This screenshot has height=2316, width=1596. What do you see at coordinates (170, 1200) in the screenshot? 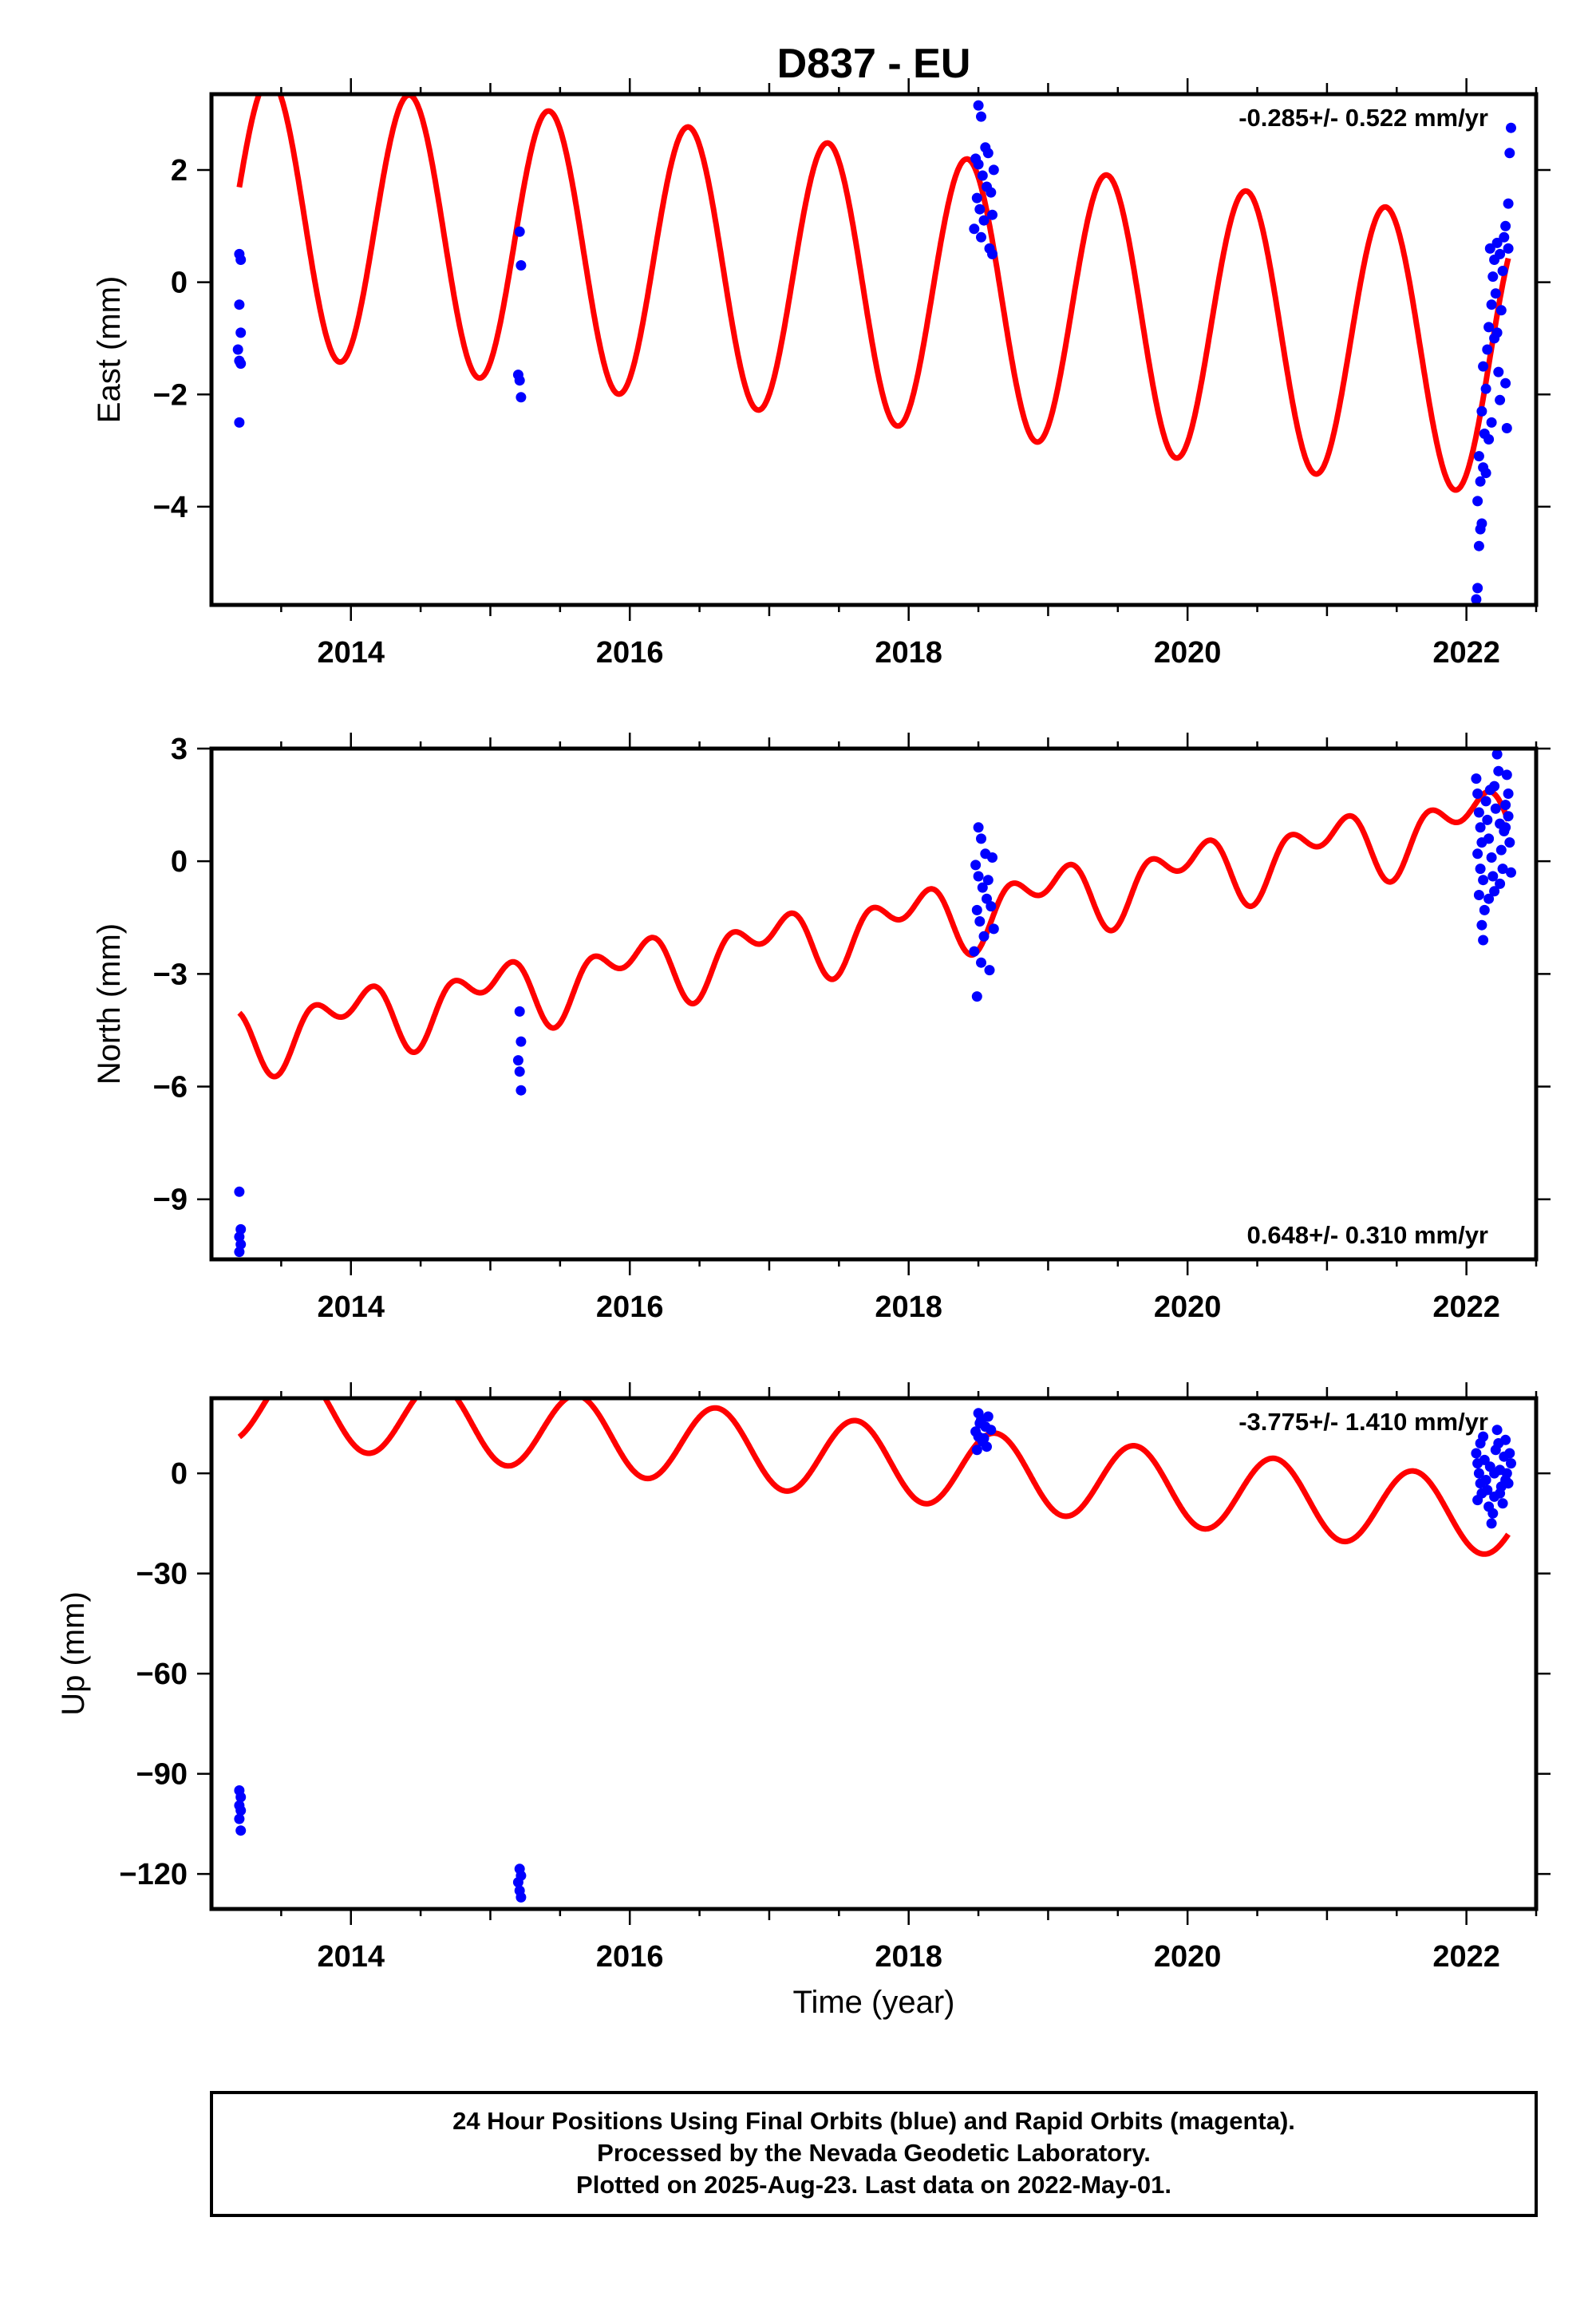
I see `y-tick-label: −9` at bounding box center [170, 1200].